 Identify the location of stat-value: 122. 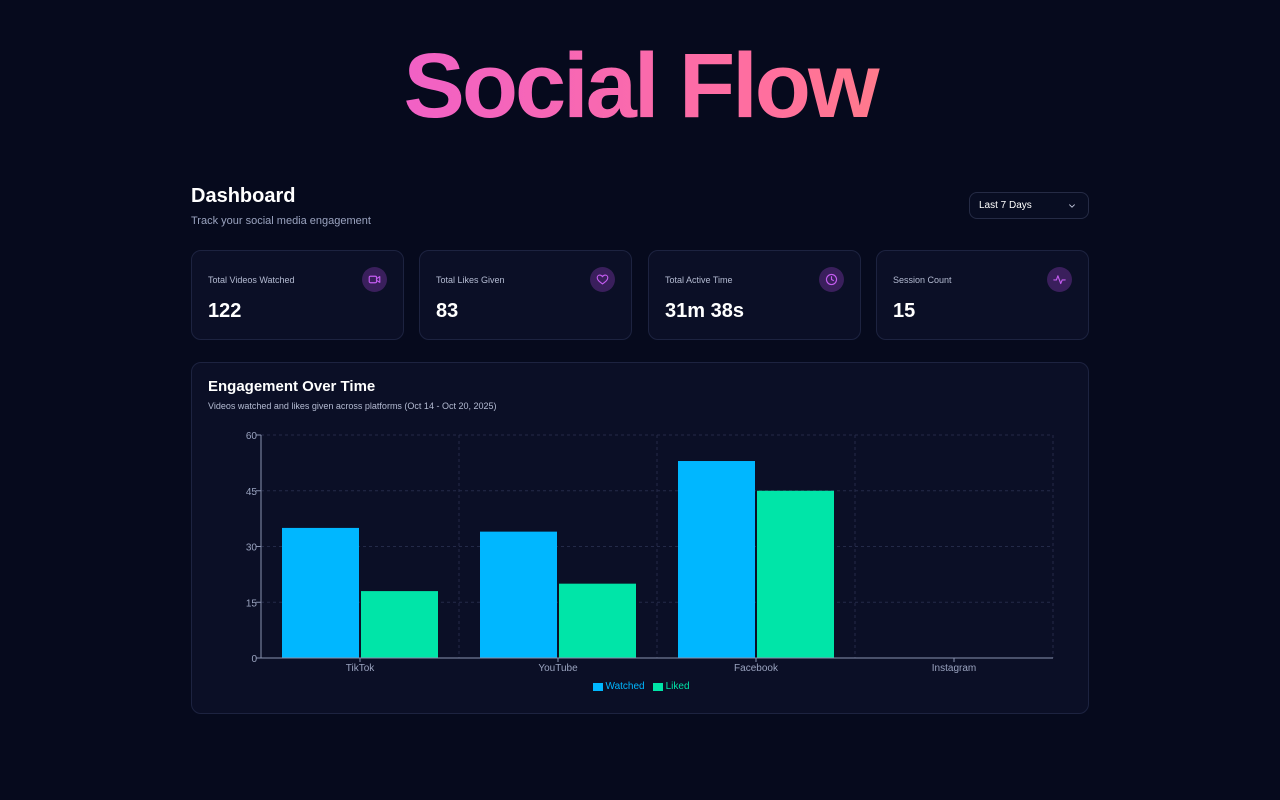
(225, 311).